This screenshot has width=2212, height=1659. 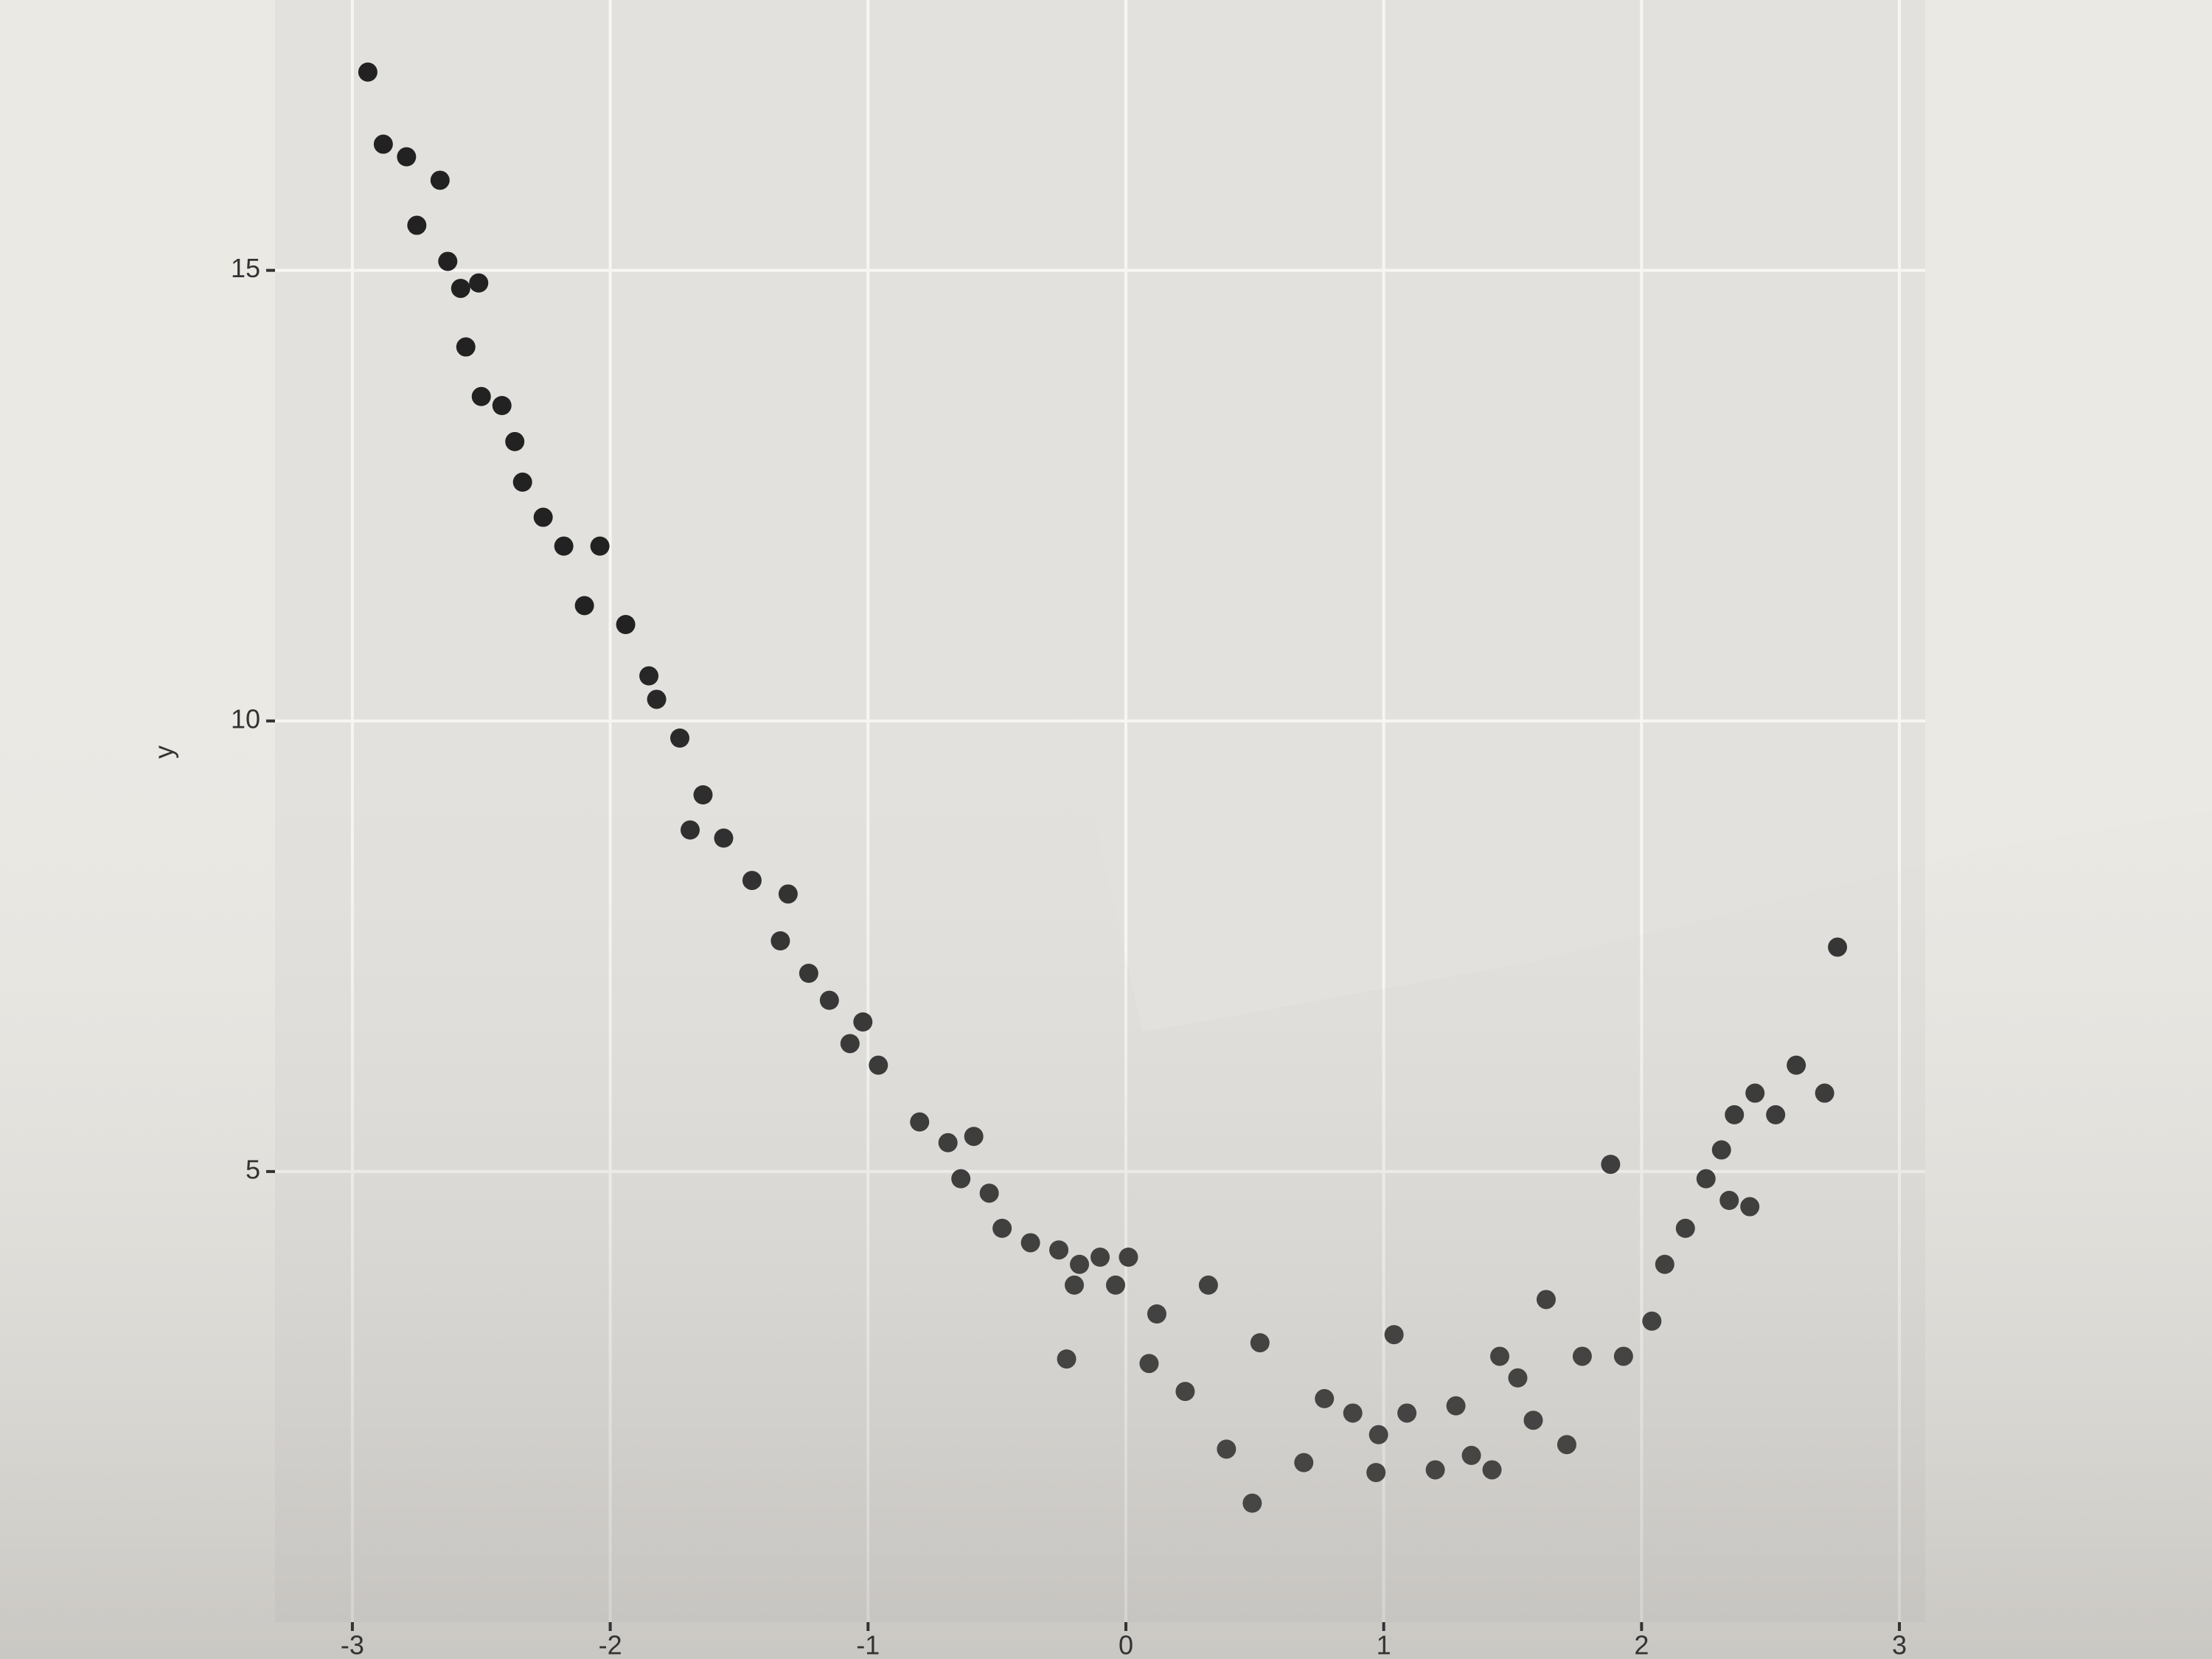 What do you see at coordinates (245, 718) in the screenshot?
I see `y-tick-label: 10` at bounding box center [245, 718].